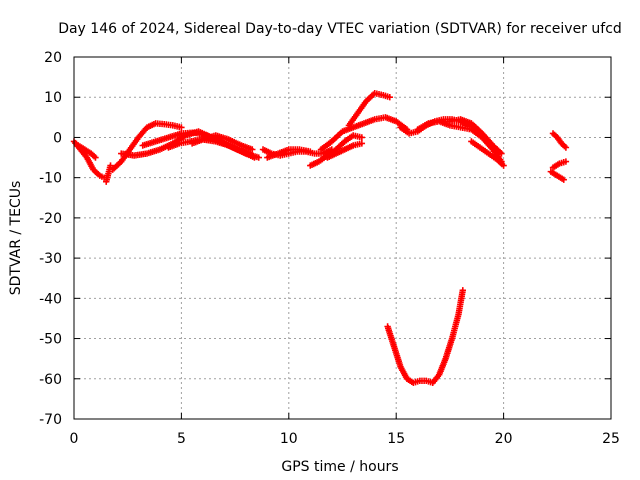  What do you see at coordinates (50, 299) in the screenshot?
I see `y-tick-label: -40` at bounding box center [50, 299].